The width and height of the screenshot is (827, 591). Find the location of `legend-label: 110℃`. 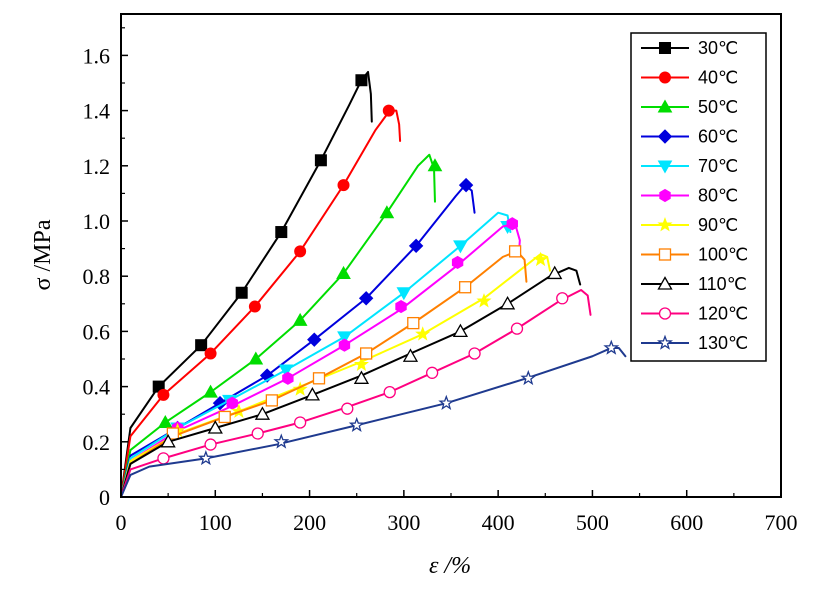

legend-label: 110℃ is located at coordinates (722, 284).